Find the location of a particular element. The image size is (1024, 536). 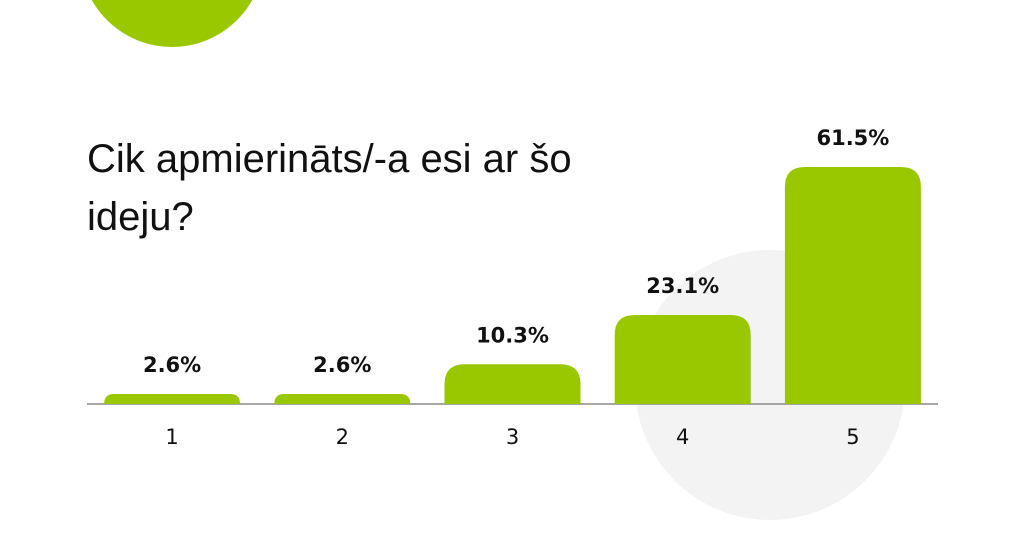

x-tick-label: 1 is located at coordinates (171, 437).